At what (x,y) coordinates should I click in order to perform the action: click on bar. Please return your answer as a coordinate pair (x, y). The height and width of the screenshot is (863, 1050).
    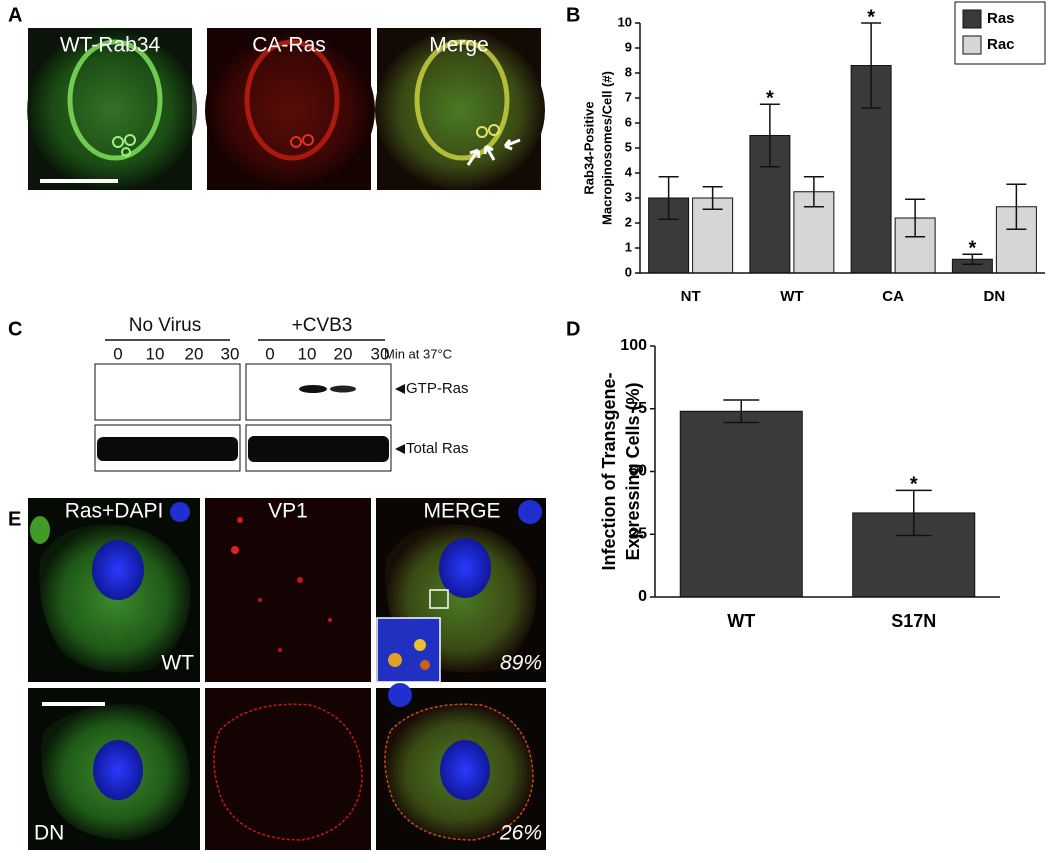
    Looking at the image, I should click on (741, 504).